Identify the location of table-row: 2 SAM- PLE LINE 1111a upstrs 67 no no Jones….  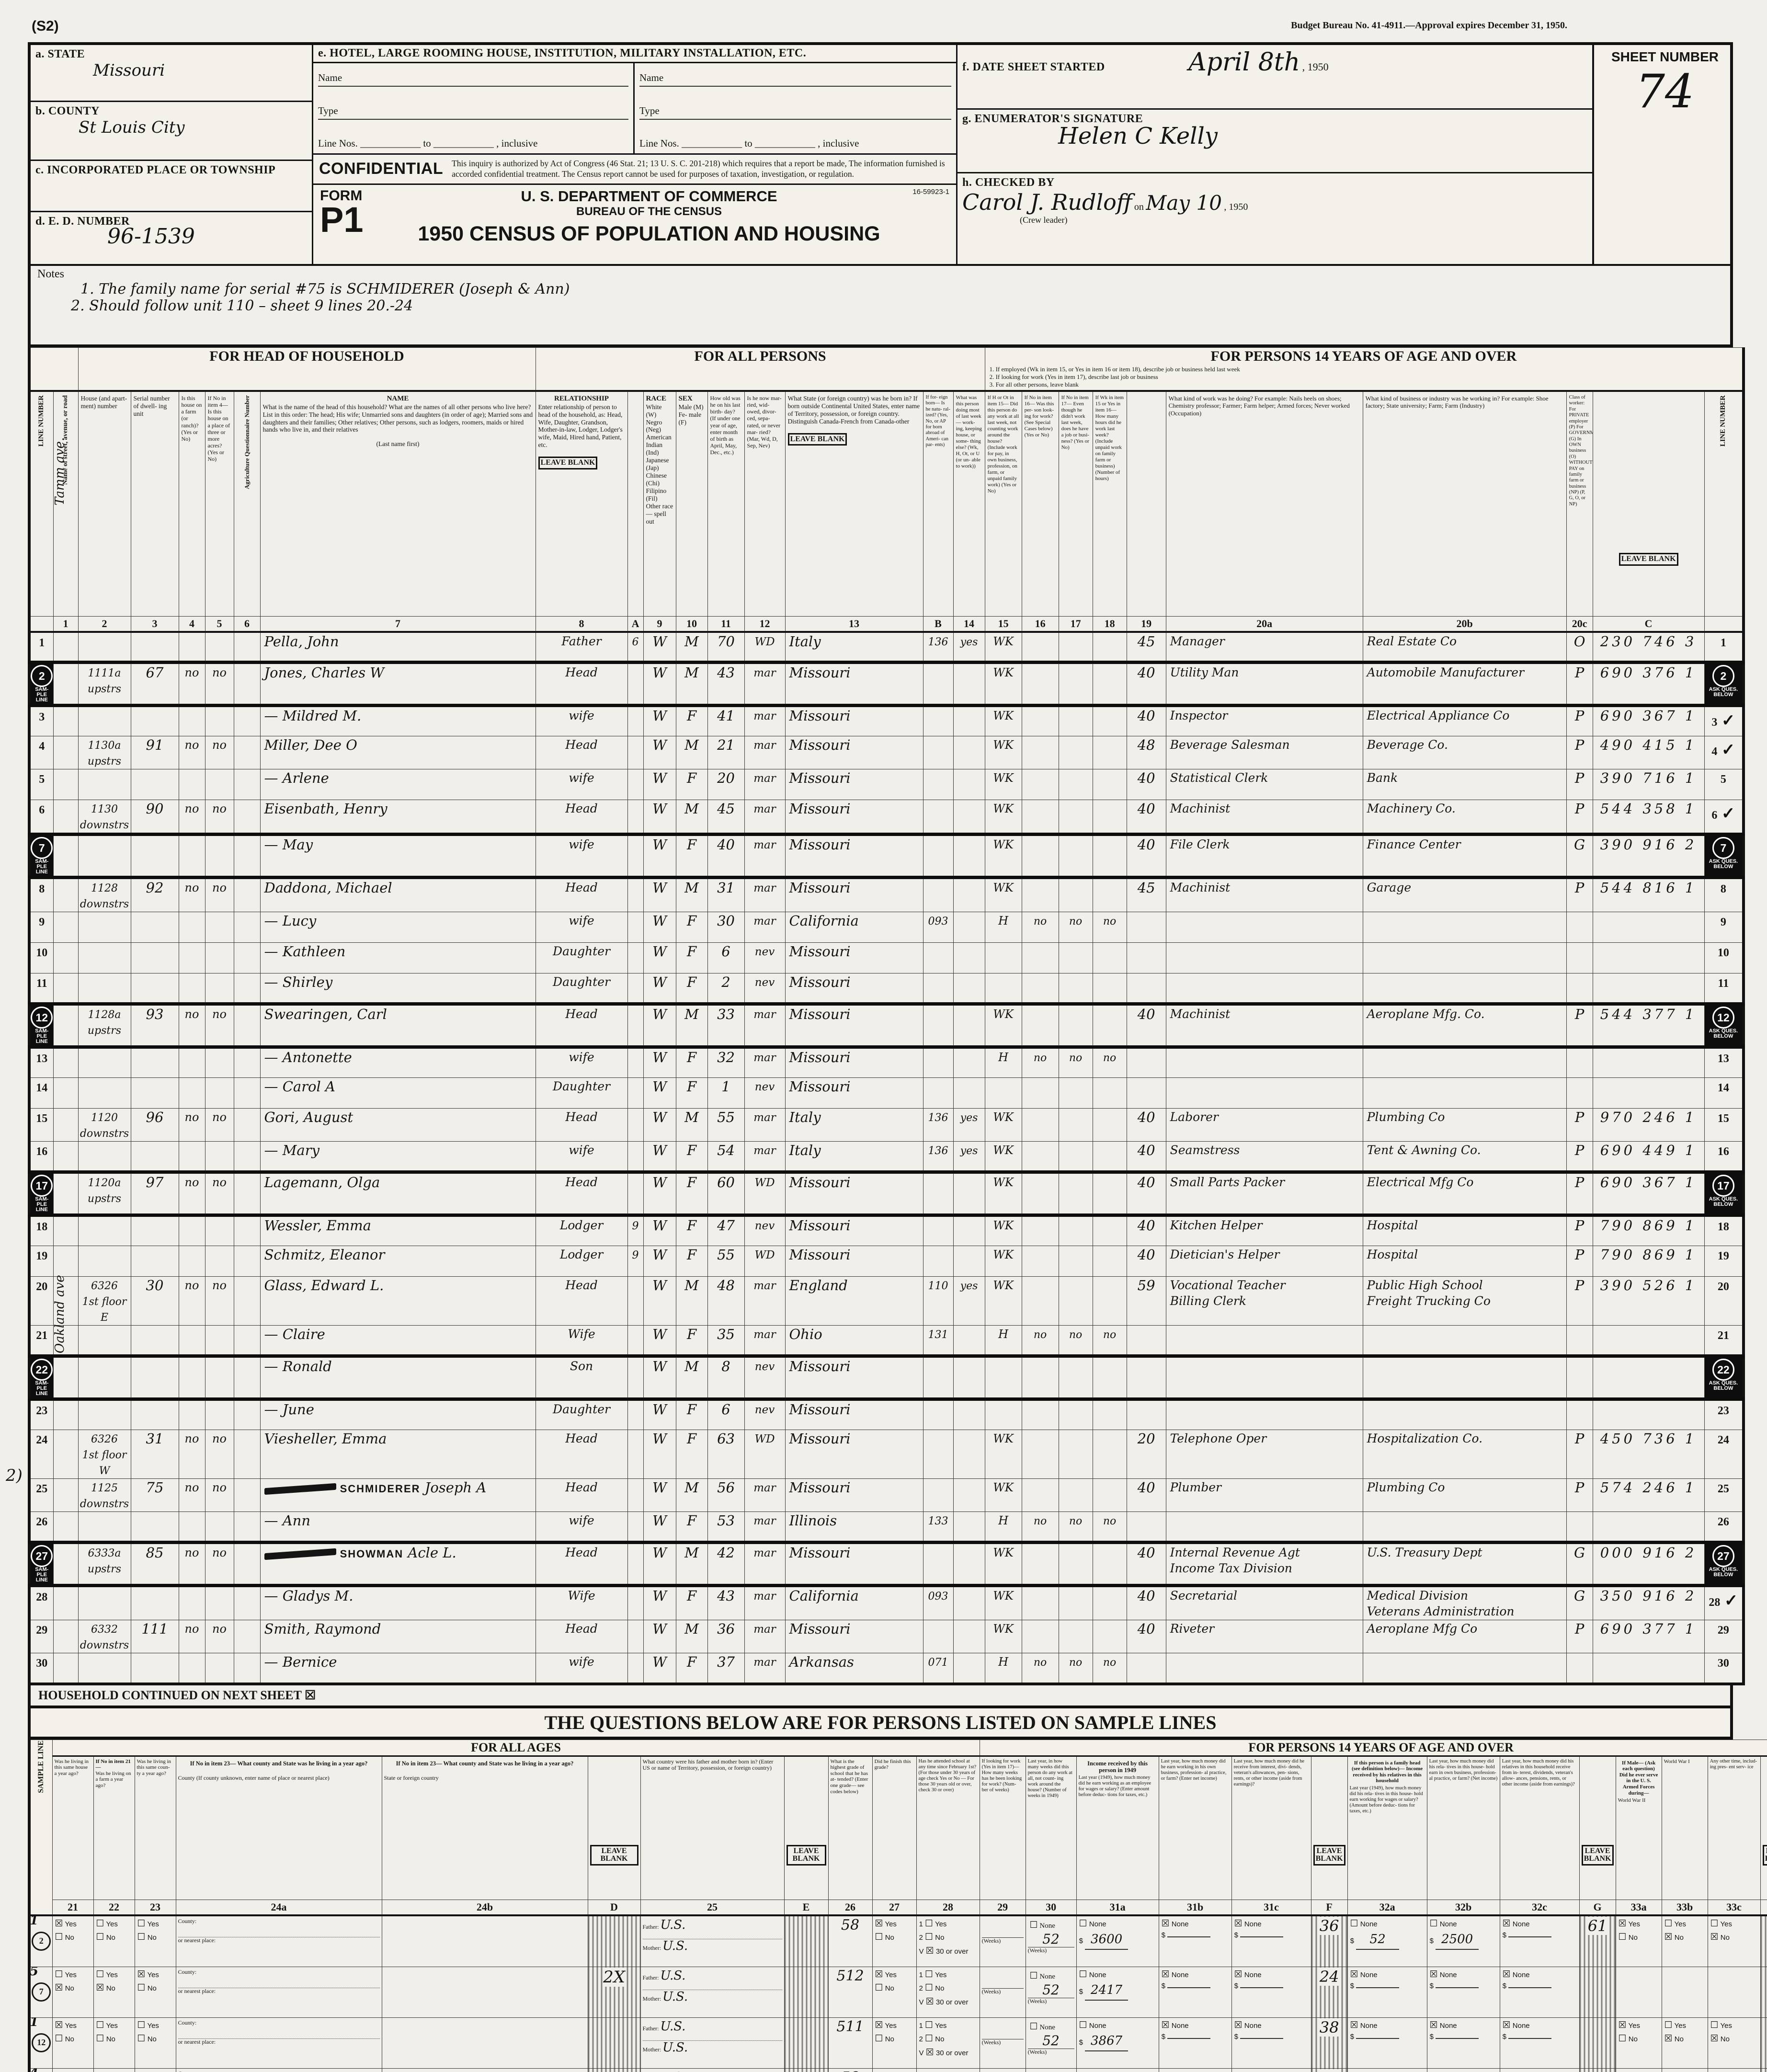
(886, 684).